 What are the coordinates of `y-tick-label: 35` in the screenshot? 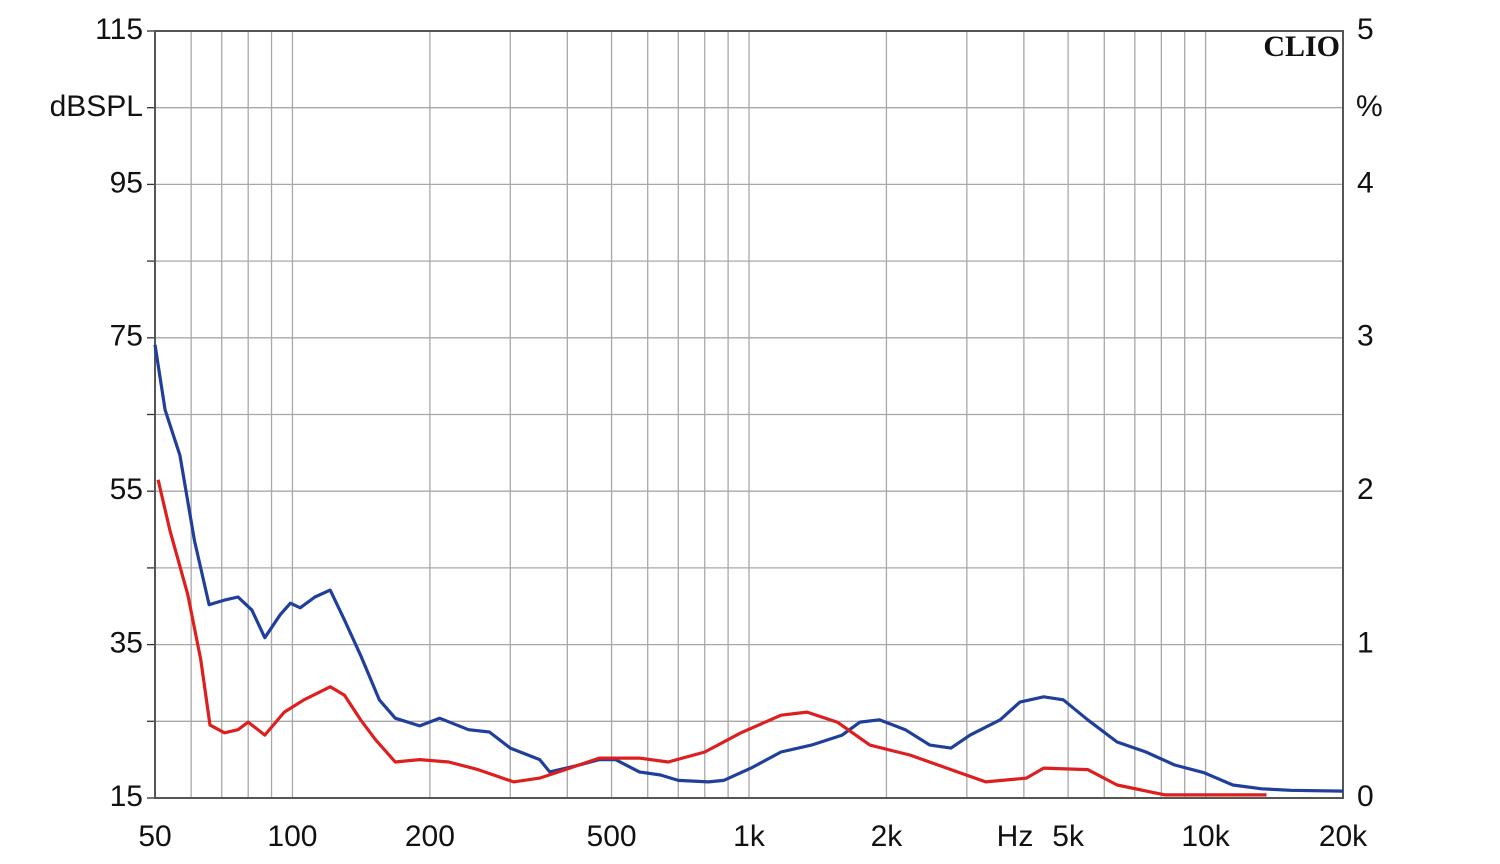 It's located at (126, 643).